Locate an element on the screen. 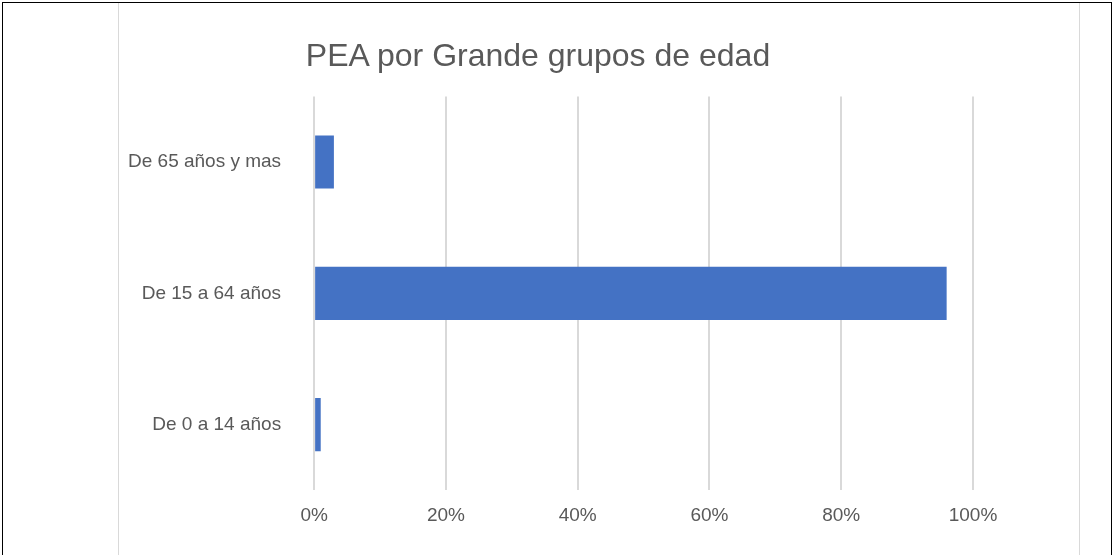 The height and width of the screenshot is (555, 1115). chart-title: PEA por Grande grupos de edad is located at coordinates (538, 55).